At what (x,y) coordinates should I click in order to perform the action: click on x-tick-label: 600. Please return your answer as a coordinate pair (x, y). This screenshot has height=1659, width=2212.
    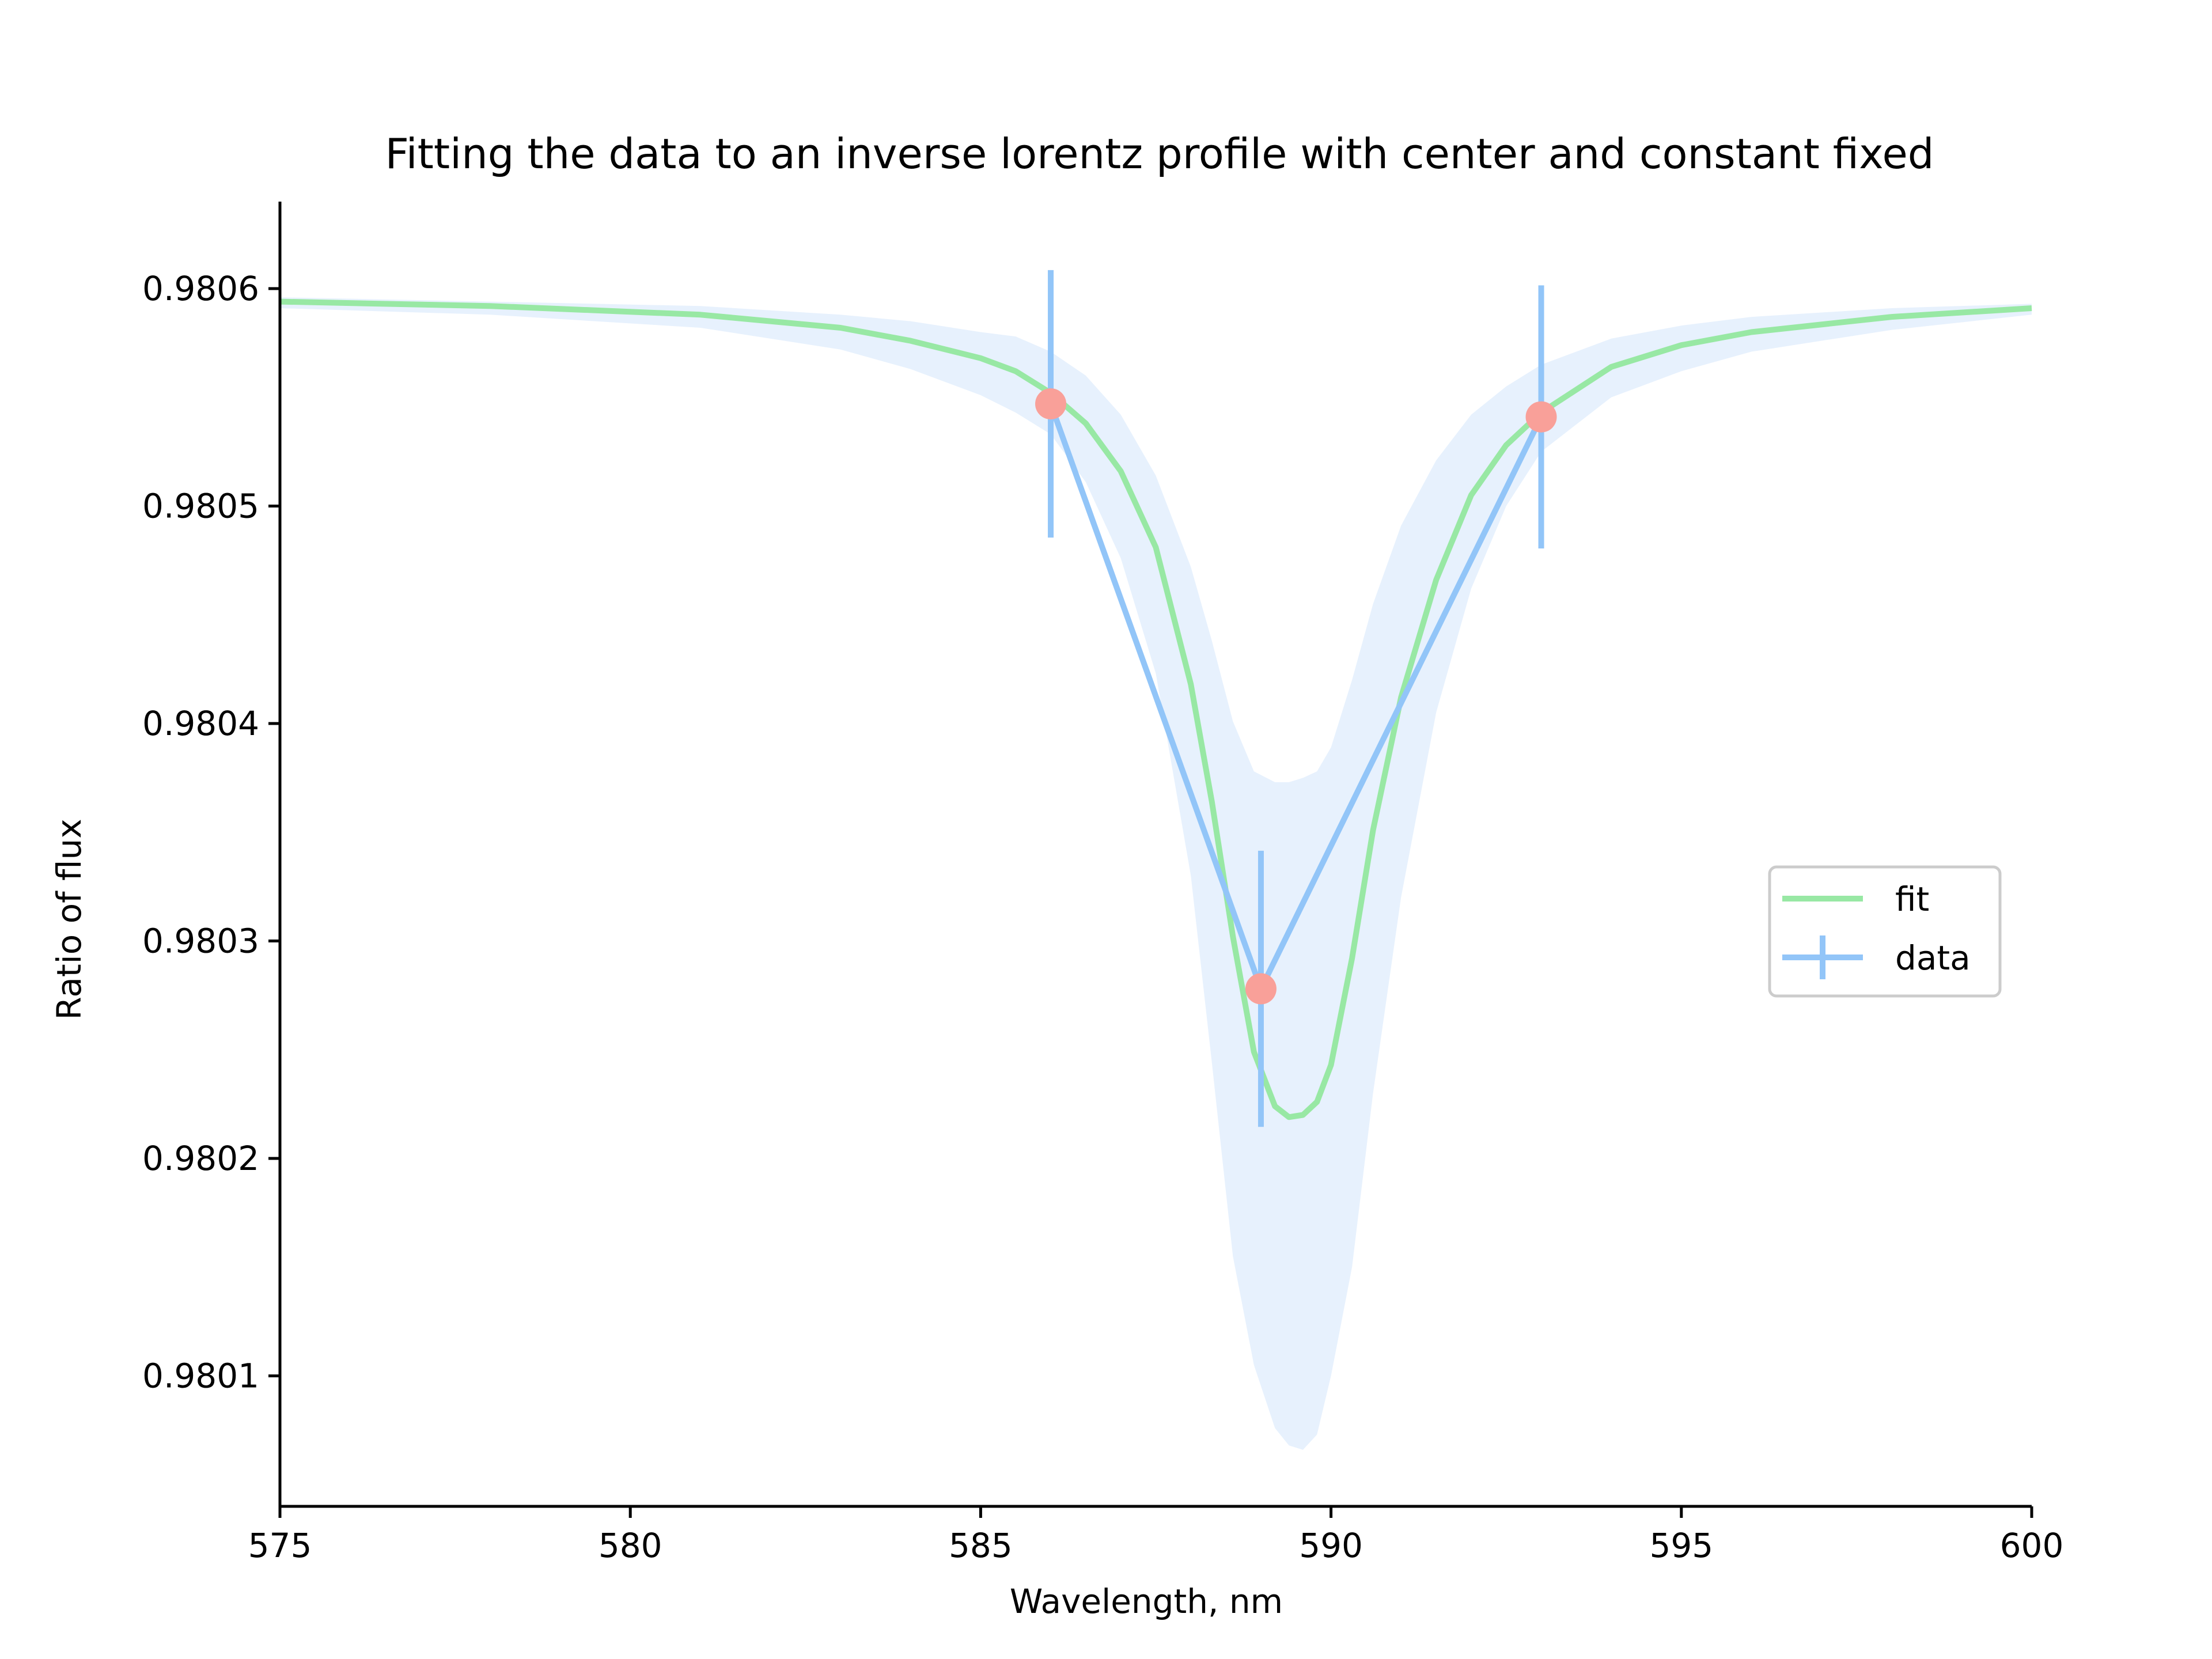
    Looking at the image, I should click on (2032, 1545).